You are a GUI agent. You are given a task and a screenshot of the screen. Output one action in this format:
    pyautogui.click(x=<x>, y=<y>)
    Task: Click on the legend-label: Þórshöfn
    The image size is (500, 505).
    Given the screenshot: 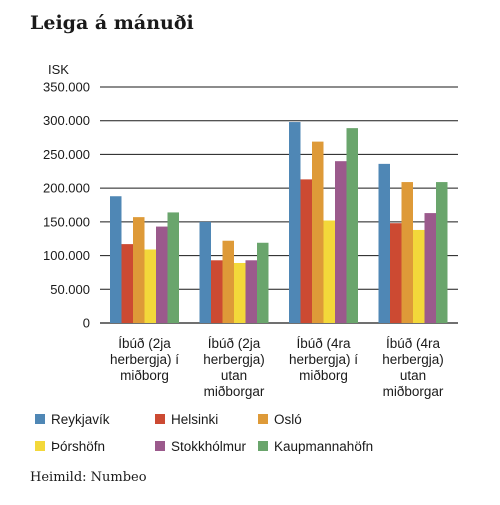 What is the action you would take?
    pyautogui.click(x=78, y=446)
    